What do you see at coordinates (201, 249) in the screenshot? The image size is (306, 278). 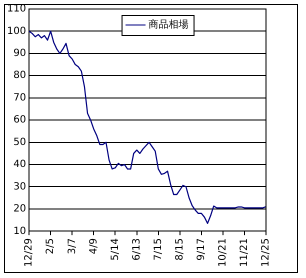 I see `x-tick-label: 9/17` at bounding box center [201, 249].